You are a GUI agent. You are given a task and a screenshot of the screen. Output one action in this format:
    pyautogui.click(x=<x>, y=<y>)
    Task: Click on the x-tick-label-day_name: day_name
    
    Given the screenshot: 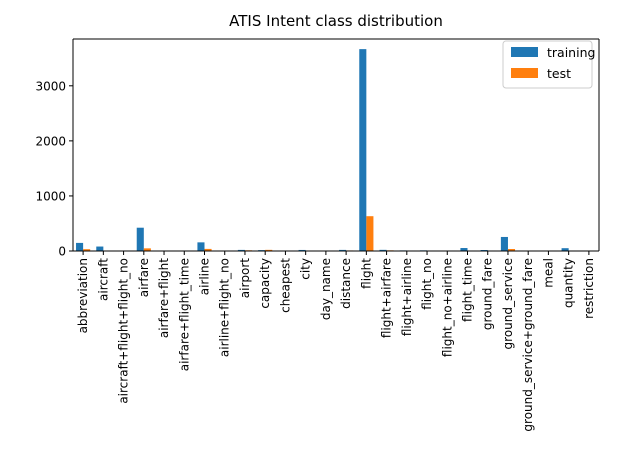 What is the action you would take?
    pyautogui.click(x=326, y=289)
    